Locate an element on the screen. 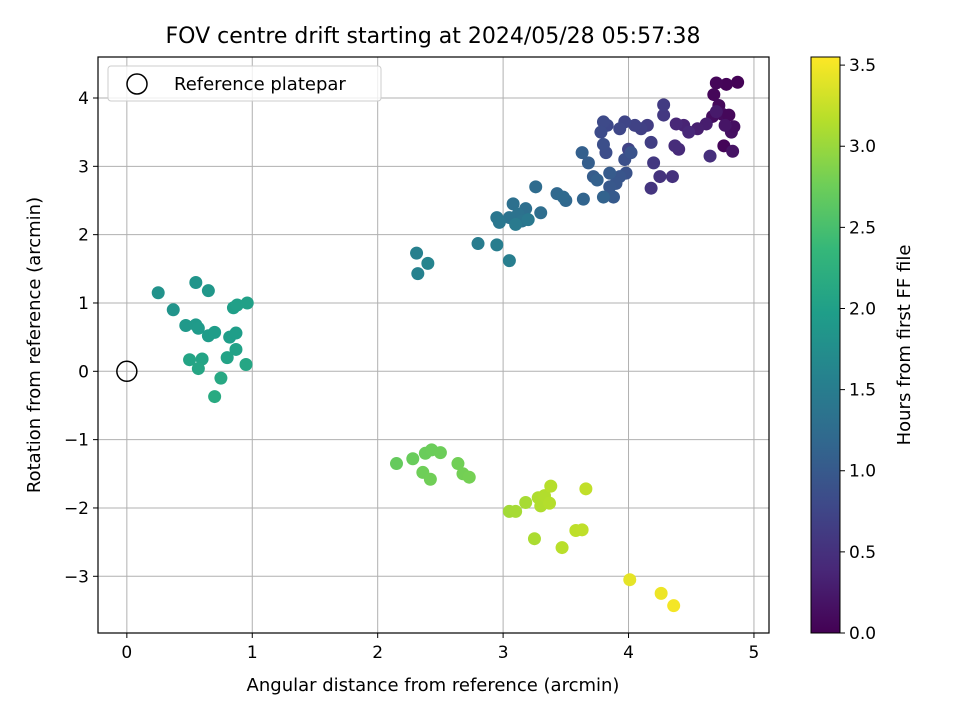  colorbar-tick-label: 3.0 is located at coordinates (862, 147).